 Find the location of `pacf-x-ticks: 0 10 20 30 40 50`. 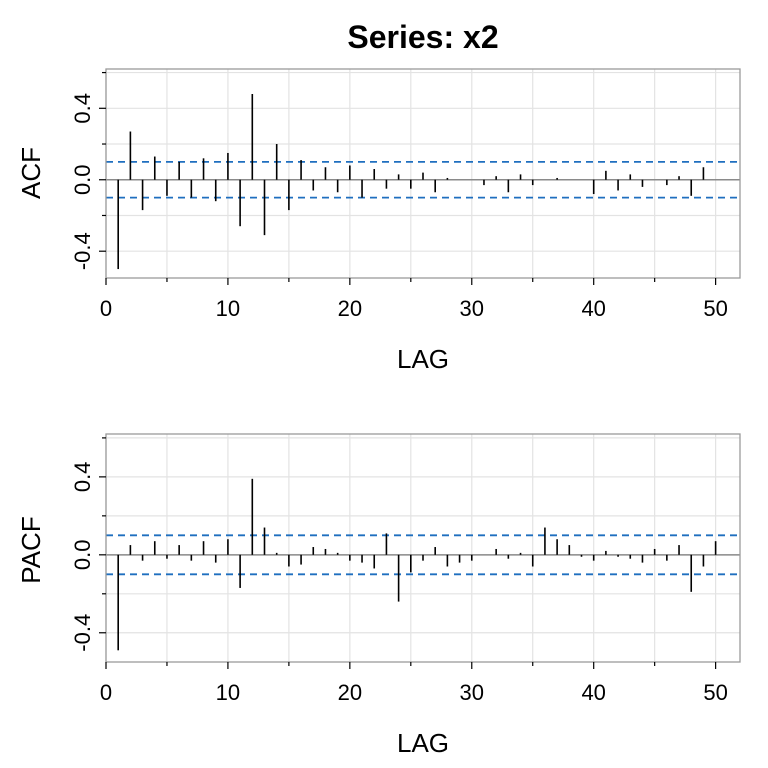

pacf-x-ticks: 0 10 20 30 40 50 is located at coordinates (414, 683).